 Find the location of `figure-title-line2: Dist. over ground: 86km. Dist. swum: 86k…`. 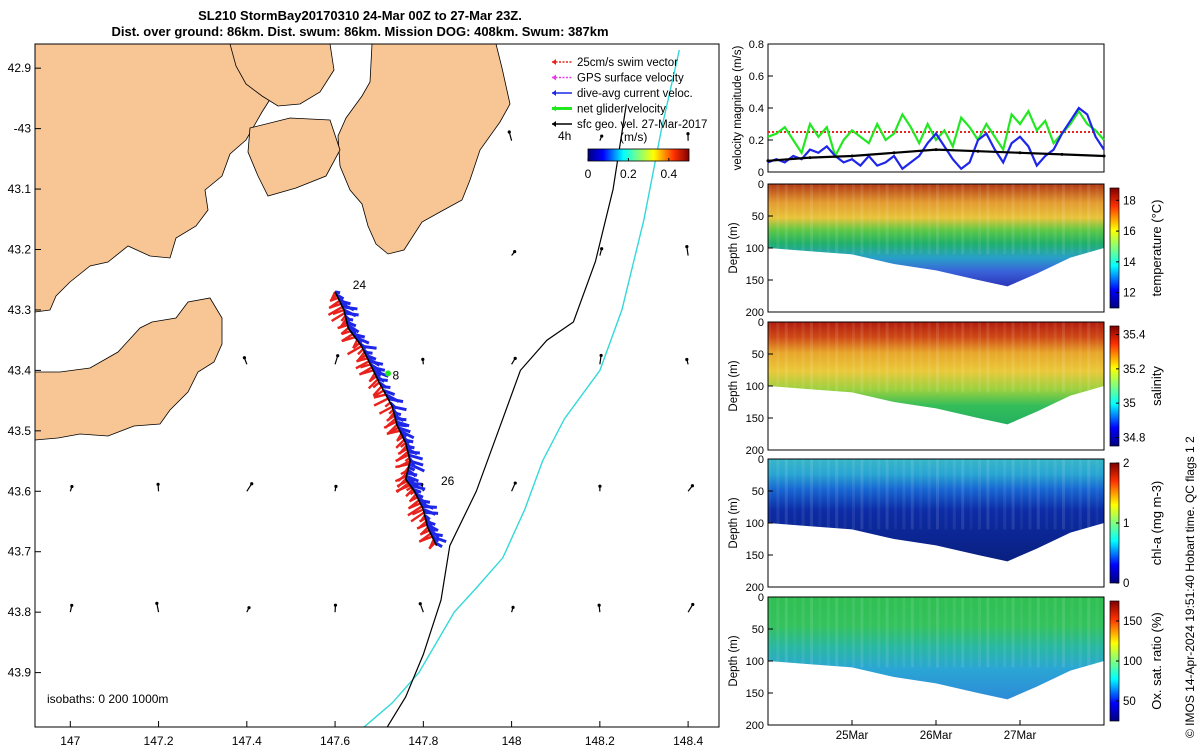

figure-title-line2: Dist. over ground: 86km. Dist. swum: 86k… is located at coordinates (360, 31).